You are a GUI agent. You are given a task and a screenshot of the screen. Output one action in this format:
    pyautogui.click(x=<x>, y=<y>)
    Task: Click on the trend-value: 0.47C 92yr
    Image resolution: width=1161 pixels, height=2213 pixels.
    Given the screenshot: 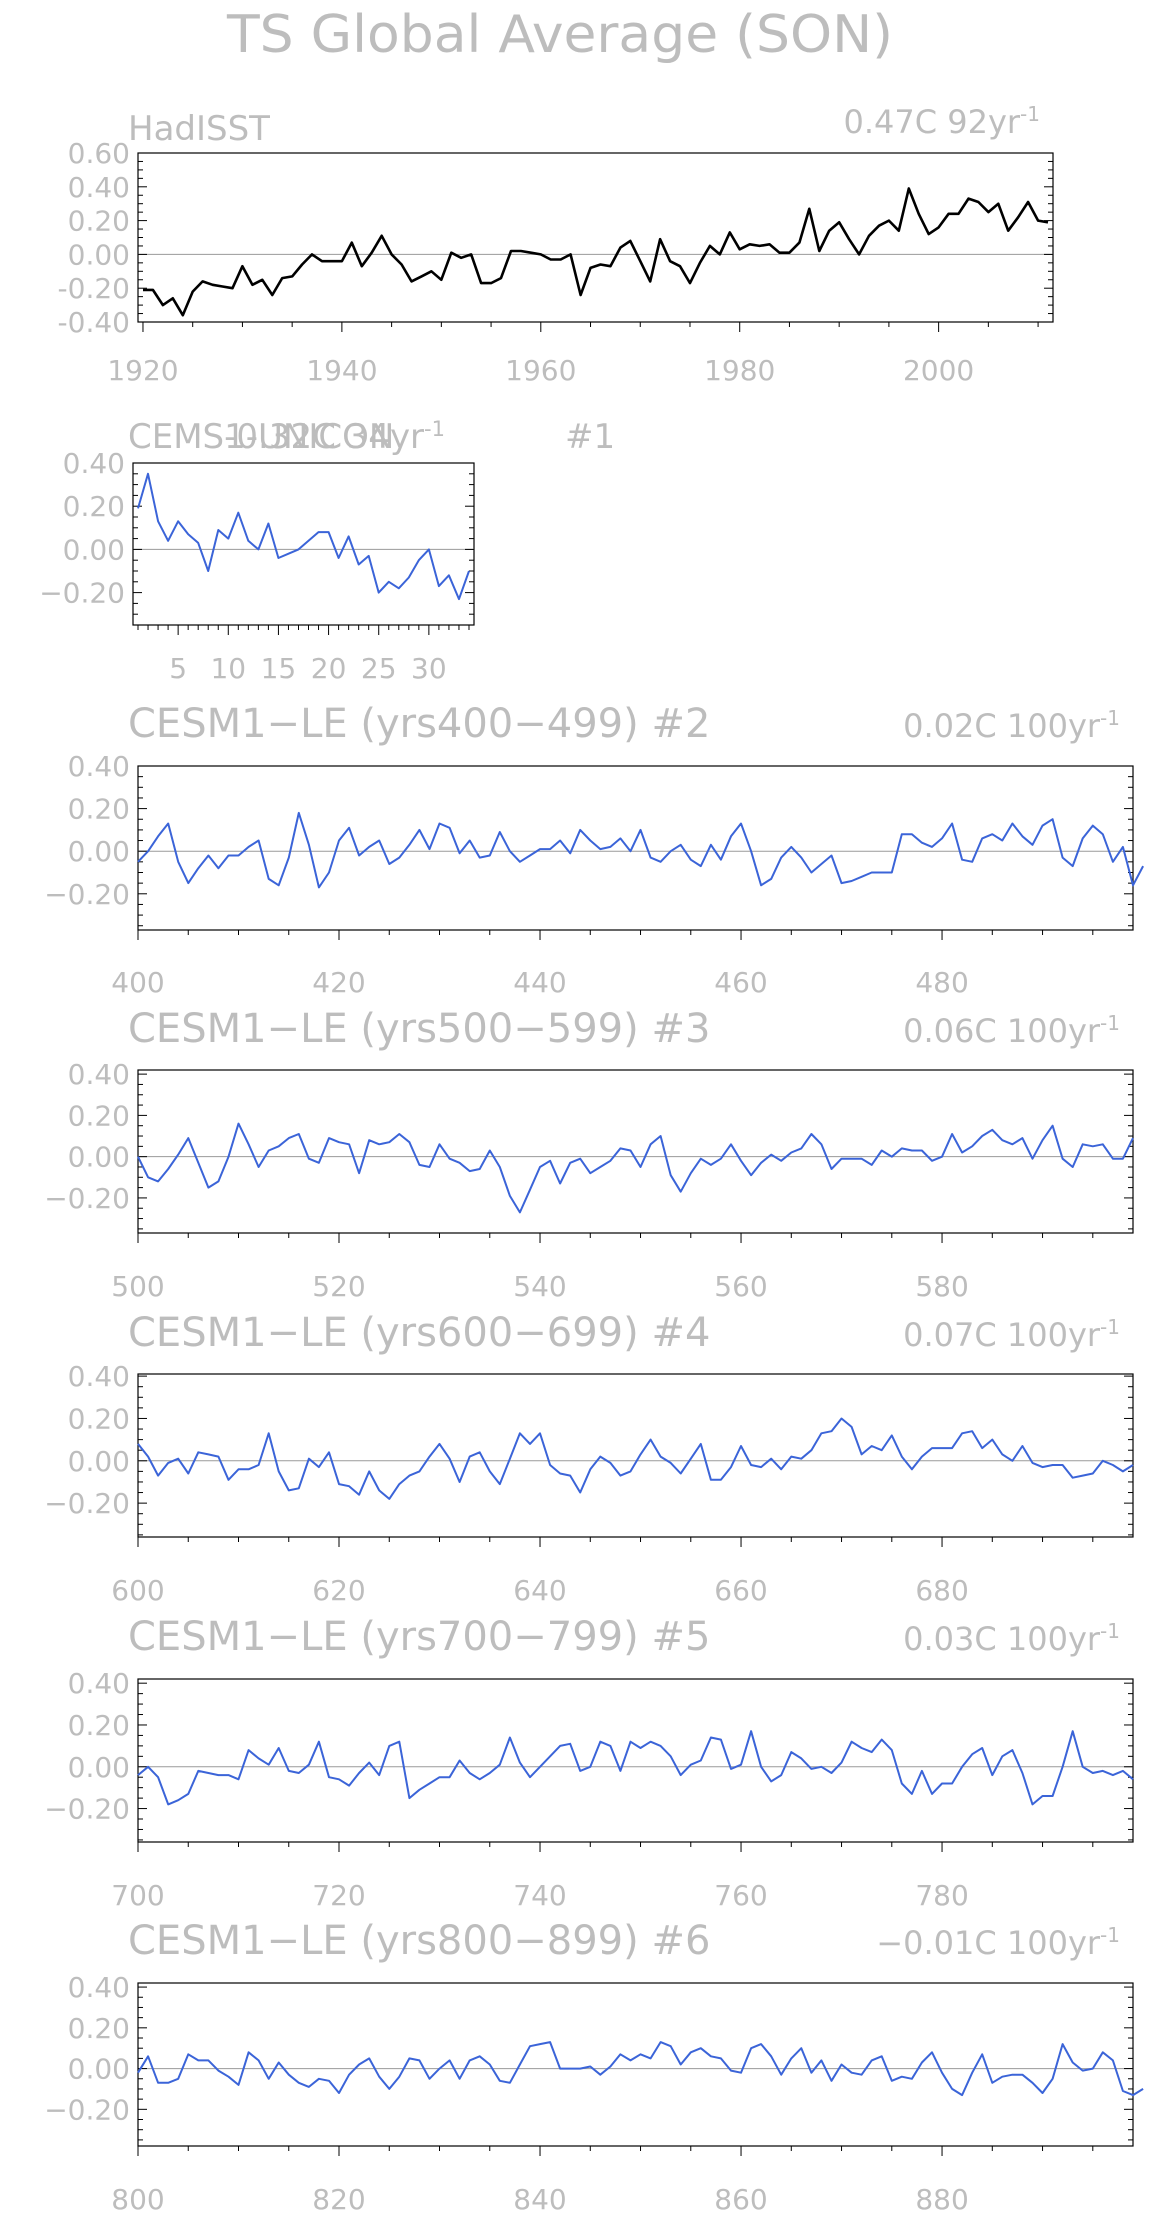 What is the action you would take?
    pyautogui.click(x=931, y=122)
    